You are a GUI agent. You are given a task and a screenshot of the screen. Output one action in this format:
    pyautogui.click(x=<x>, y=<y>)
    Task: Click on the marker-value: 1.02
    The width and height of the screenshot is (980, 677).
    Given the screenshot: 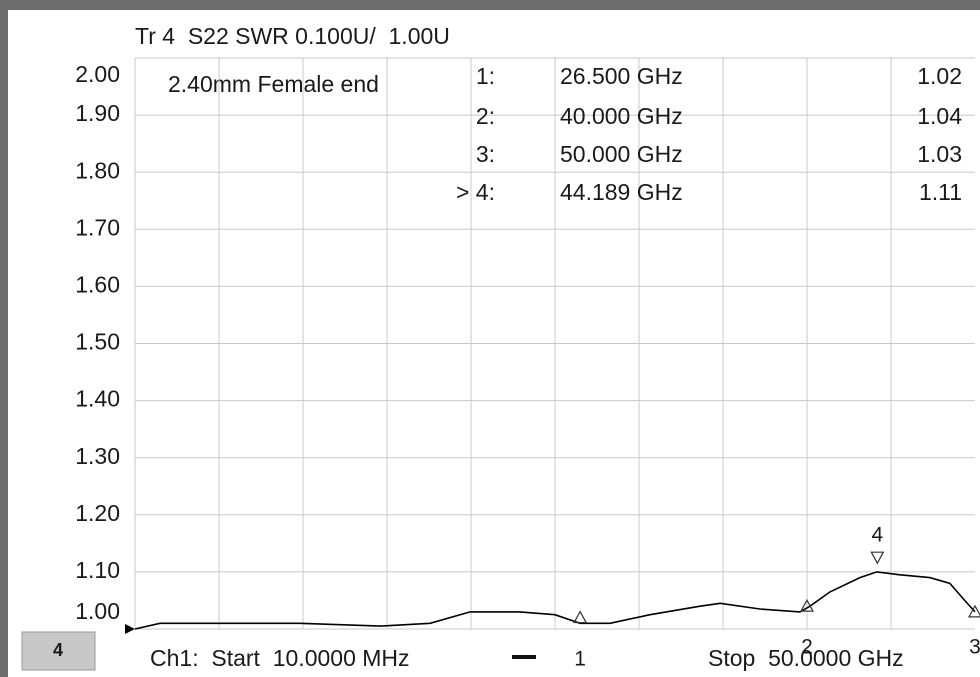 What is the action you would take?
    pyautogui.click(x=939, y=76)
    